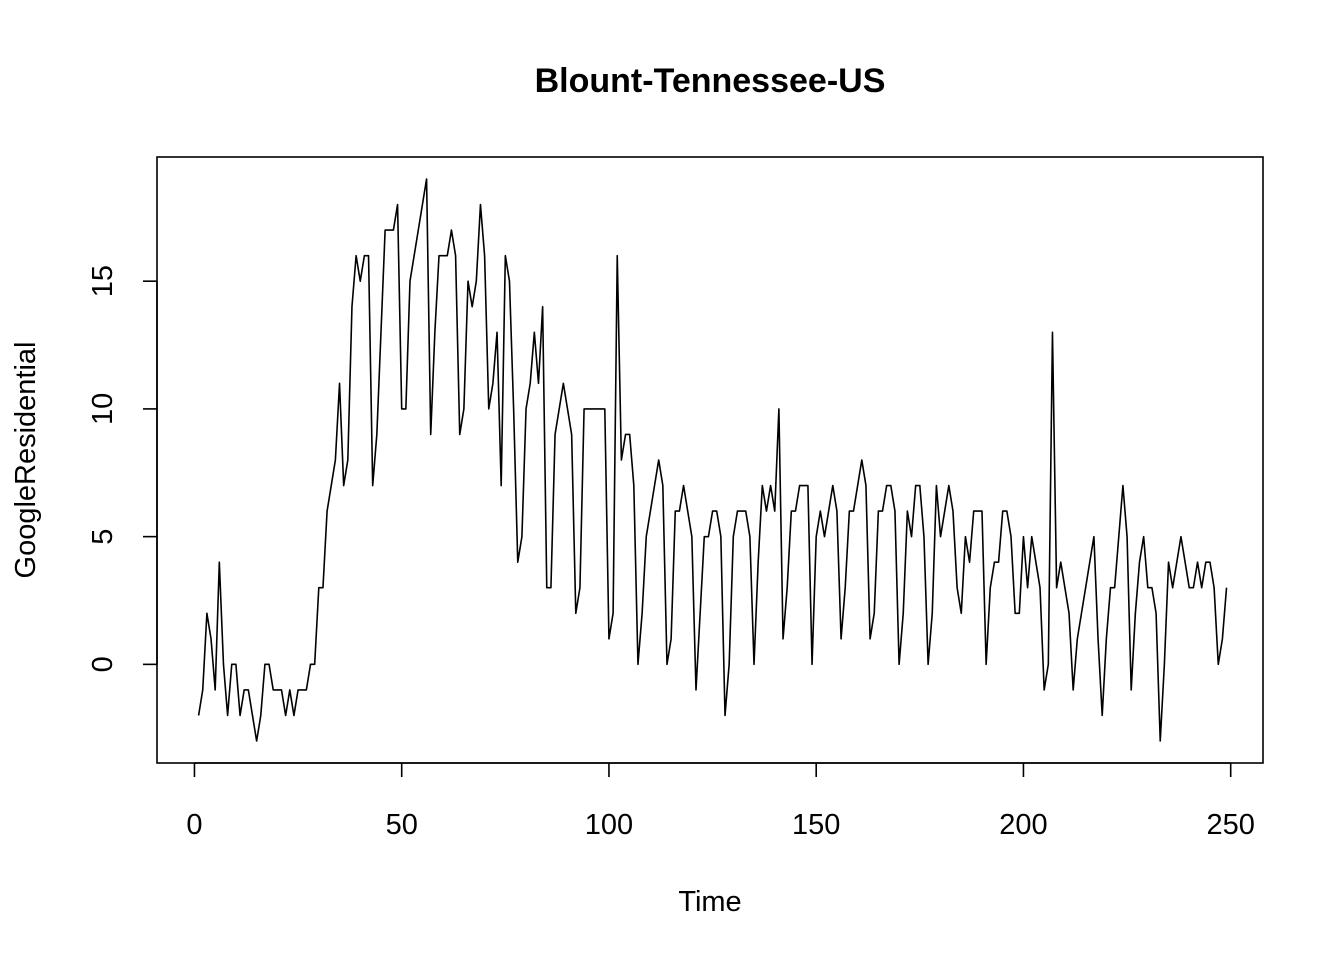  What do you see at coordinates (103, 409) in the screenshot?
I see `y-tick-label: 10` at bounding box center [103, 409].